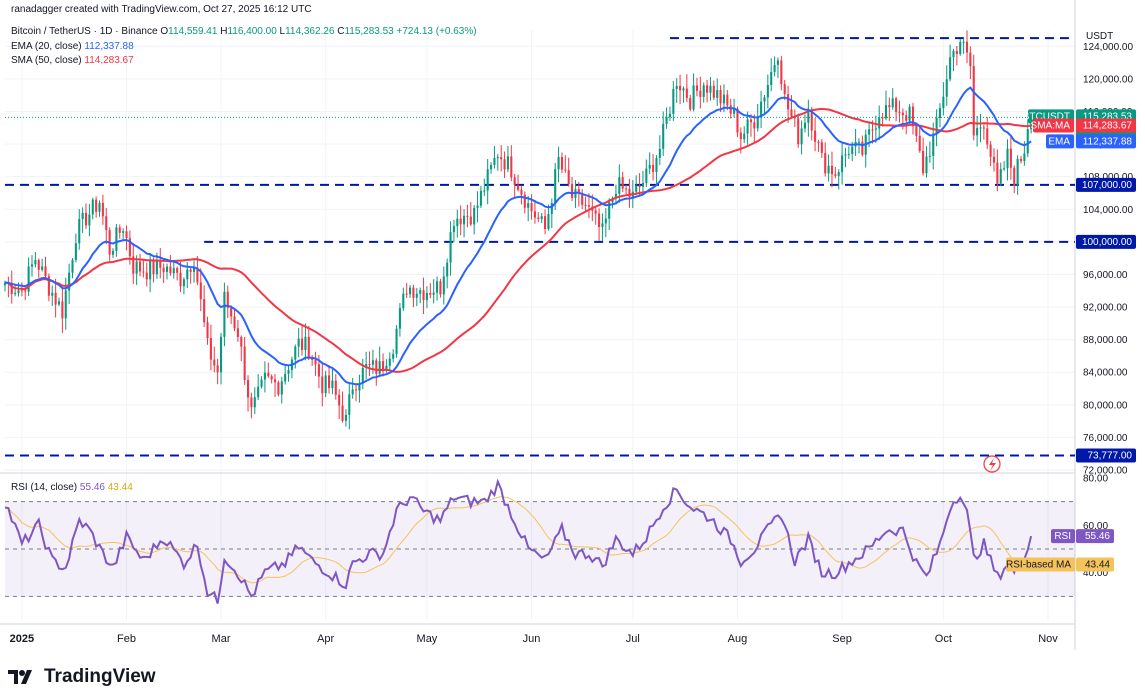 Image resolution: width=1145 pixels, height=700 pixels. I want to click on rsi-name-tag-text: RSI, so click(1062, 536).